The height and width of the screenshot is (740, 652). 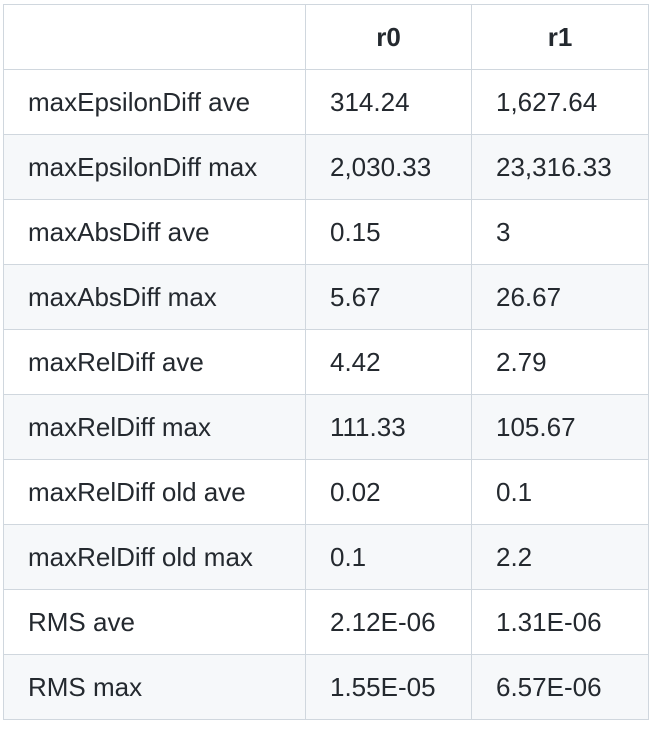 I want to click on row-label: maxAbsDiff ave, so click(x=154, y=232).